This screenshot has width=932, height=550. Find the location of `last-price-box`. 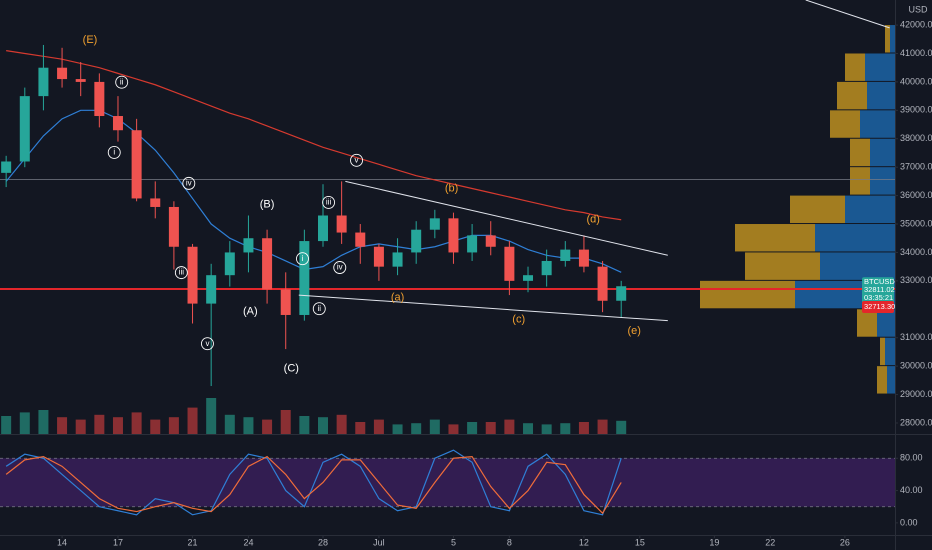

last-price-box is located at coordinates (878, 290).